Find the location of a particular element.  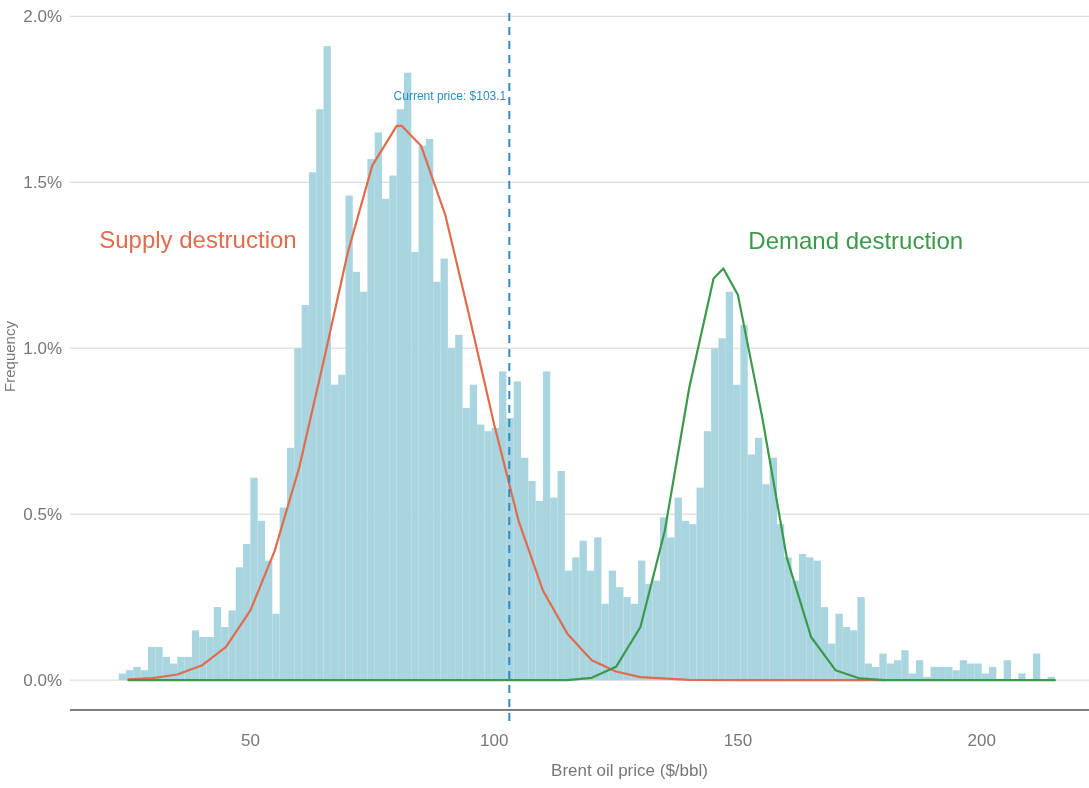

x-axis-title: Brent oil price ($/bbl) is located at coordinates (629, 770).